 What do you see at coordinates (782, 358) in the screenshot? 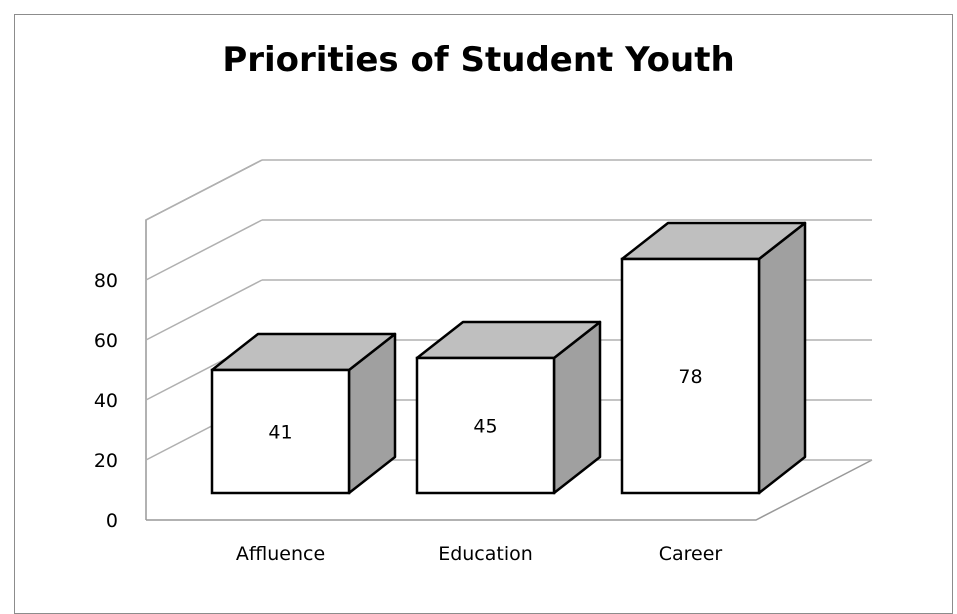
I see `bar-side-face` at bounding box center [782, 358].